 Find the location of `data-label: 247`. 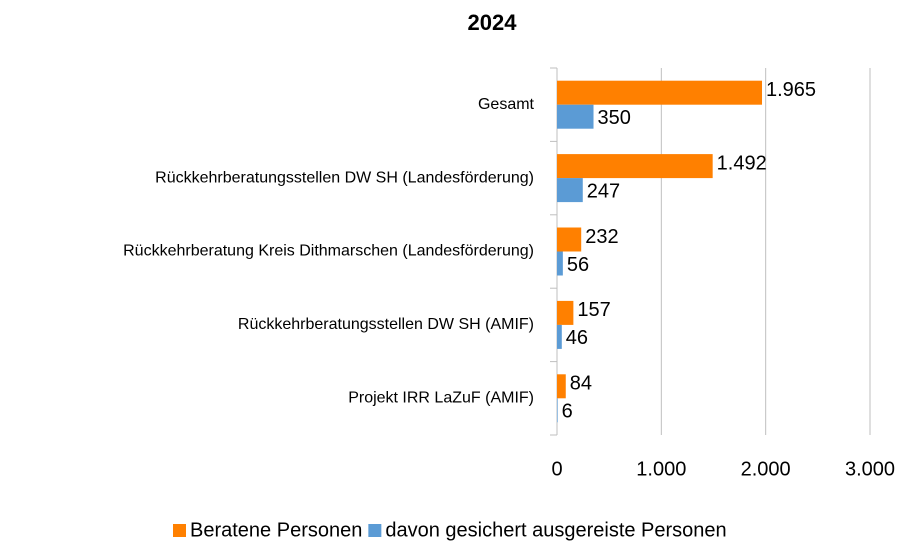

data-label: 247 is located at coordinates (603, 191).